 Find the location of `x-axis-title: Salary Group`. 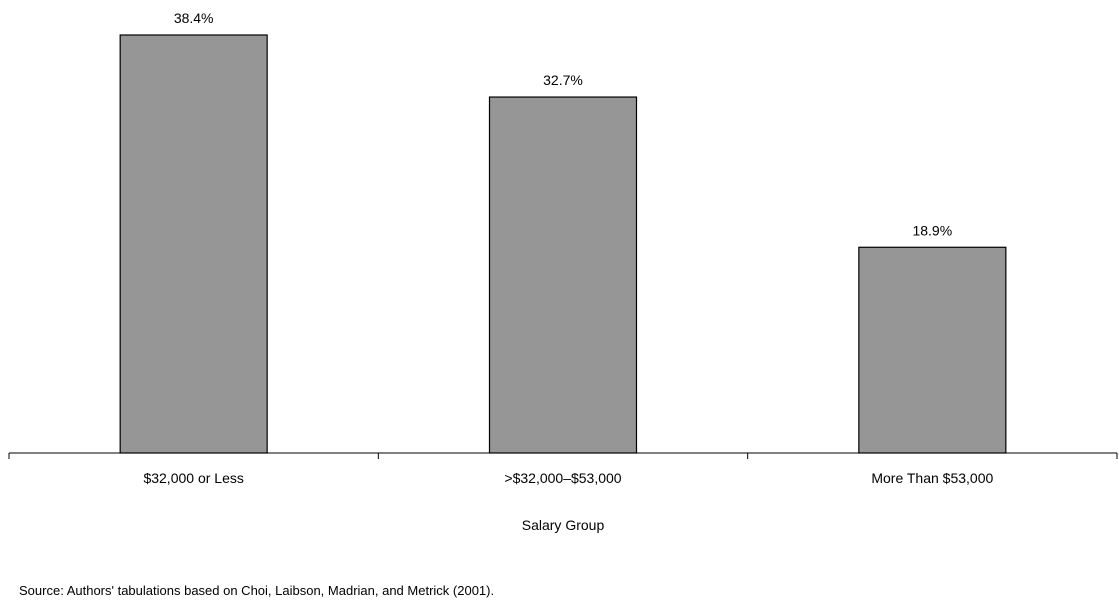

x-axis-title: Salary Group is located at coordinates (563, 525).